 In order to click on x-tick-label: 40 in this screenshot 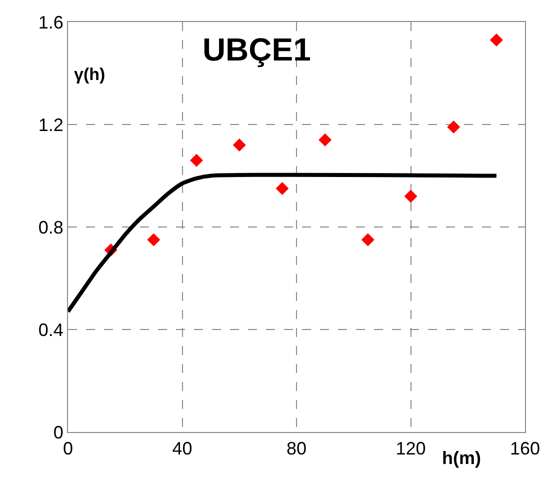, I will do `click(182, 448)`.